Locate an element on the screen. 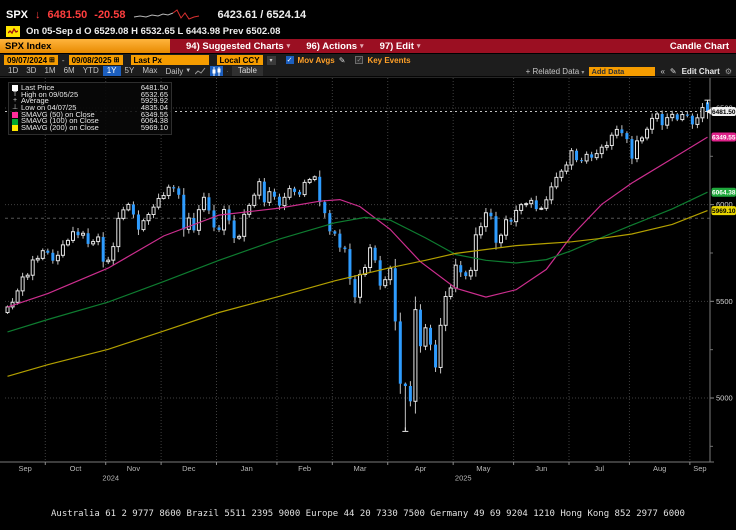 The image size is (736, 530). menu-item-suggested-charts: 94) Suggested Charts ▾ is located at coordinates (238, 46).